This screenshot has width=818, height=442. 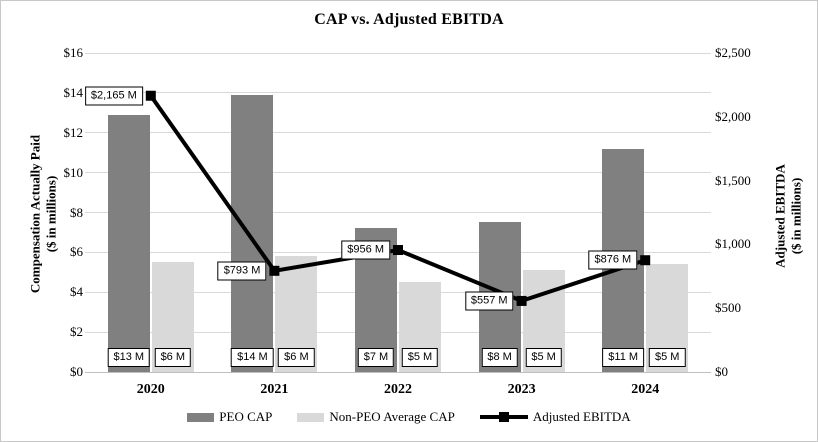 I want to click on right-axis-tick-label: $2,000, so click(x=733, y=116).